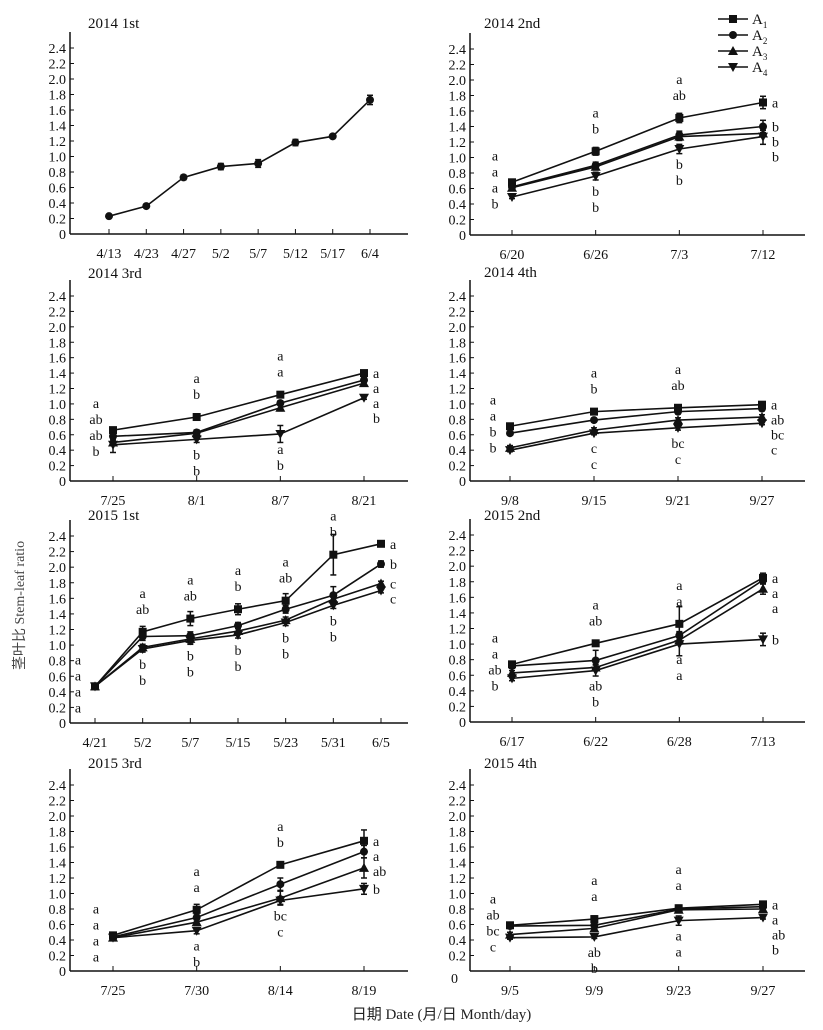 The image size is (823, 1030). I want to click on y-tick-label: 1.8, so click(58, 96).